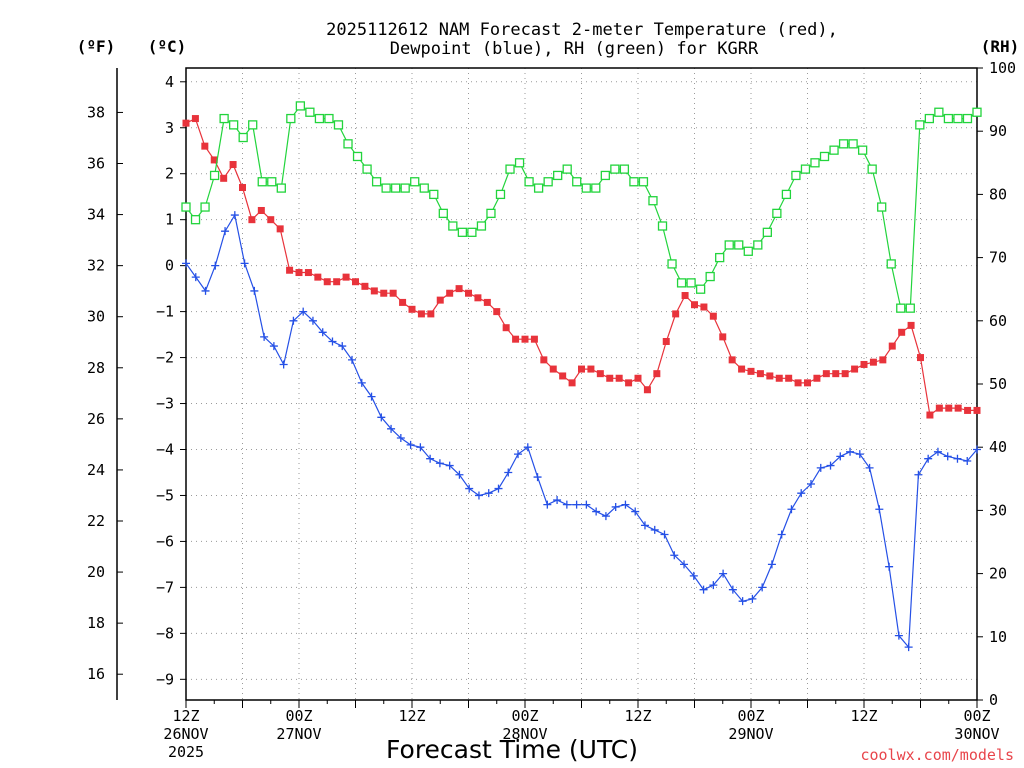  What do you see at coordinates (96, 419) in the screenshot?
I see `fahrenheit-tick-label: 26` at bounding box center [96, 419].